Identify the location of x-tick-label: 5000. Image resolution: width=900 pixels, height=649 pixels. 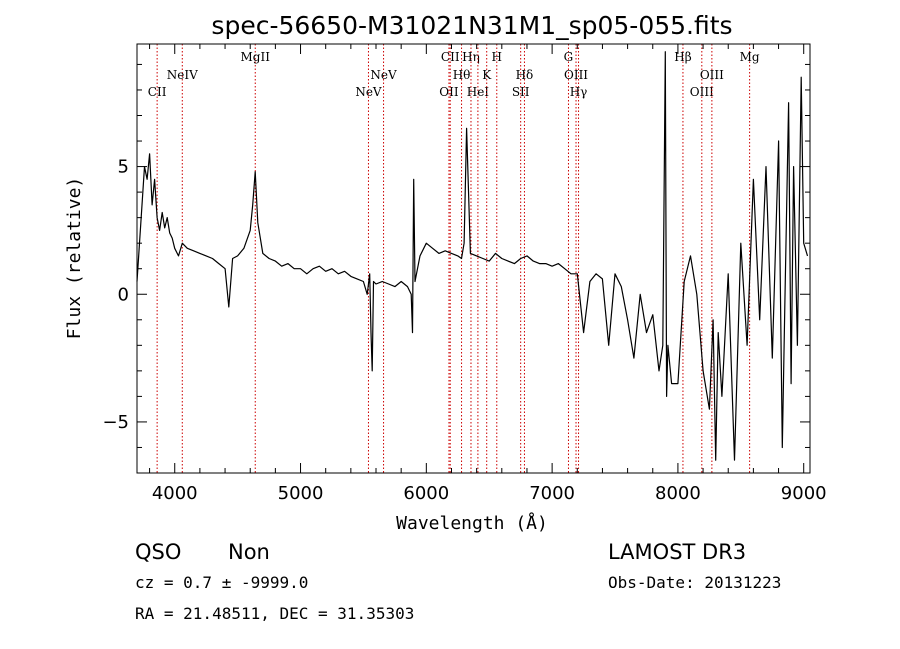
(301, 493).